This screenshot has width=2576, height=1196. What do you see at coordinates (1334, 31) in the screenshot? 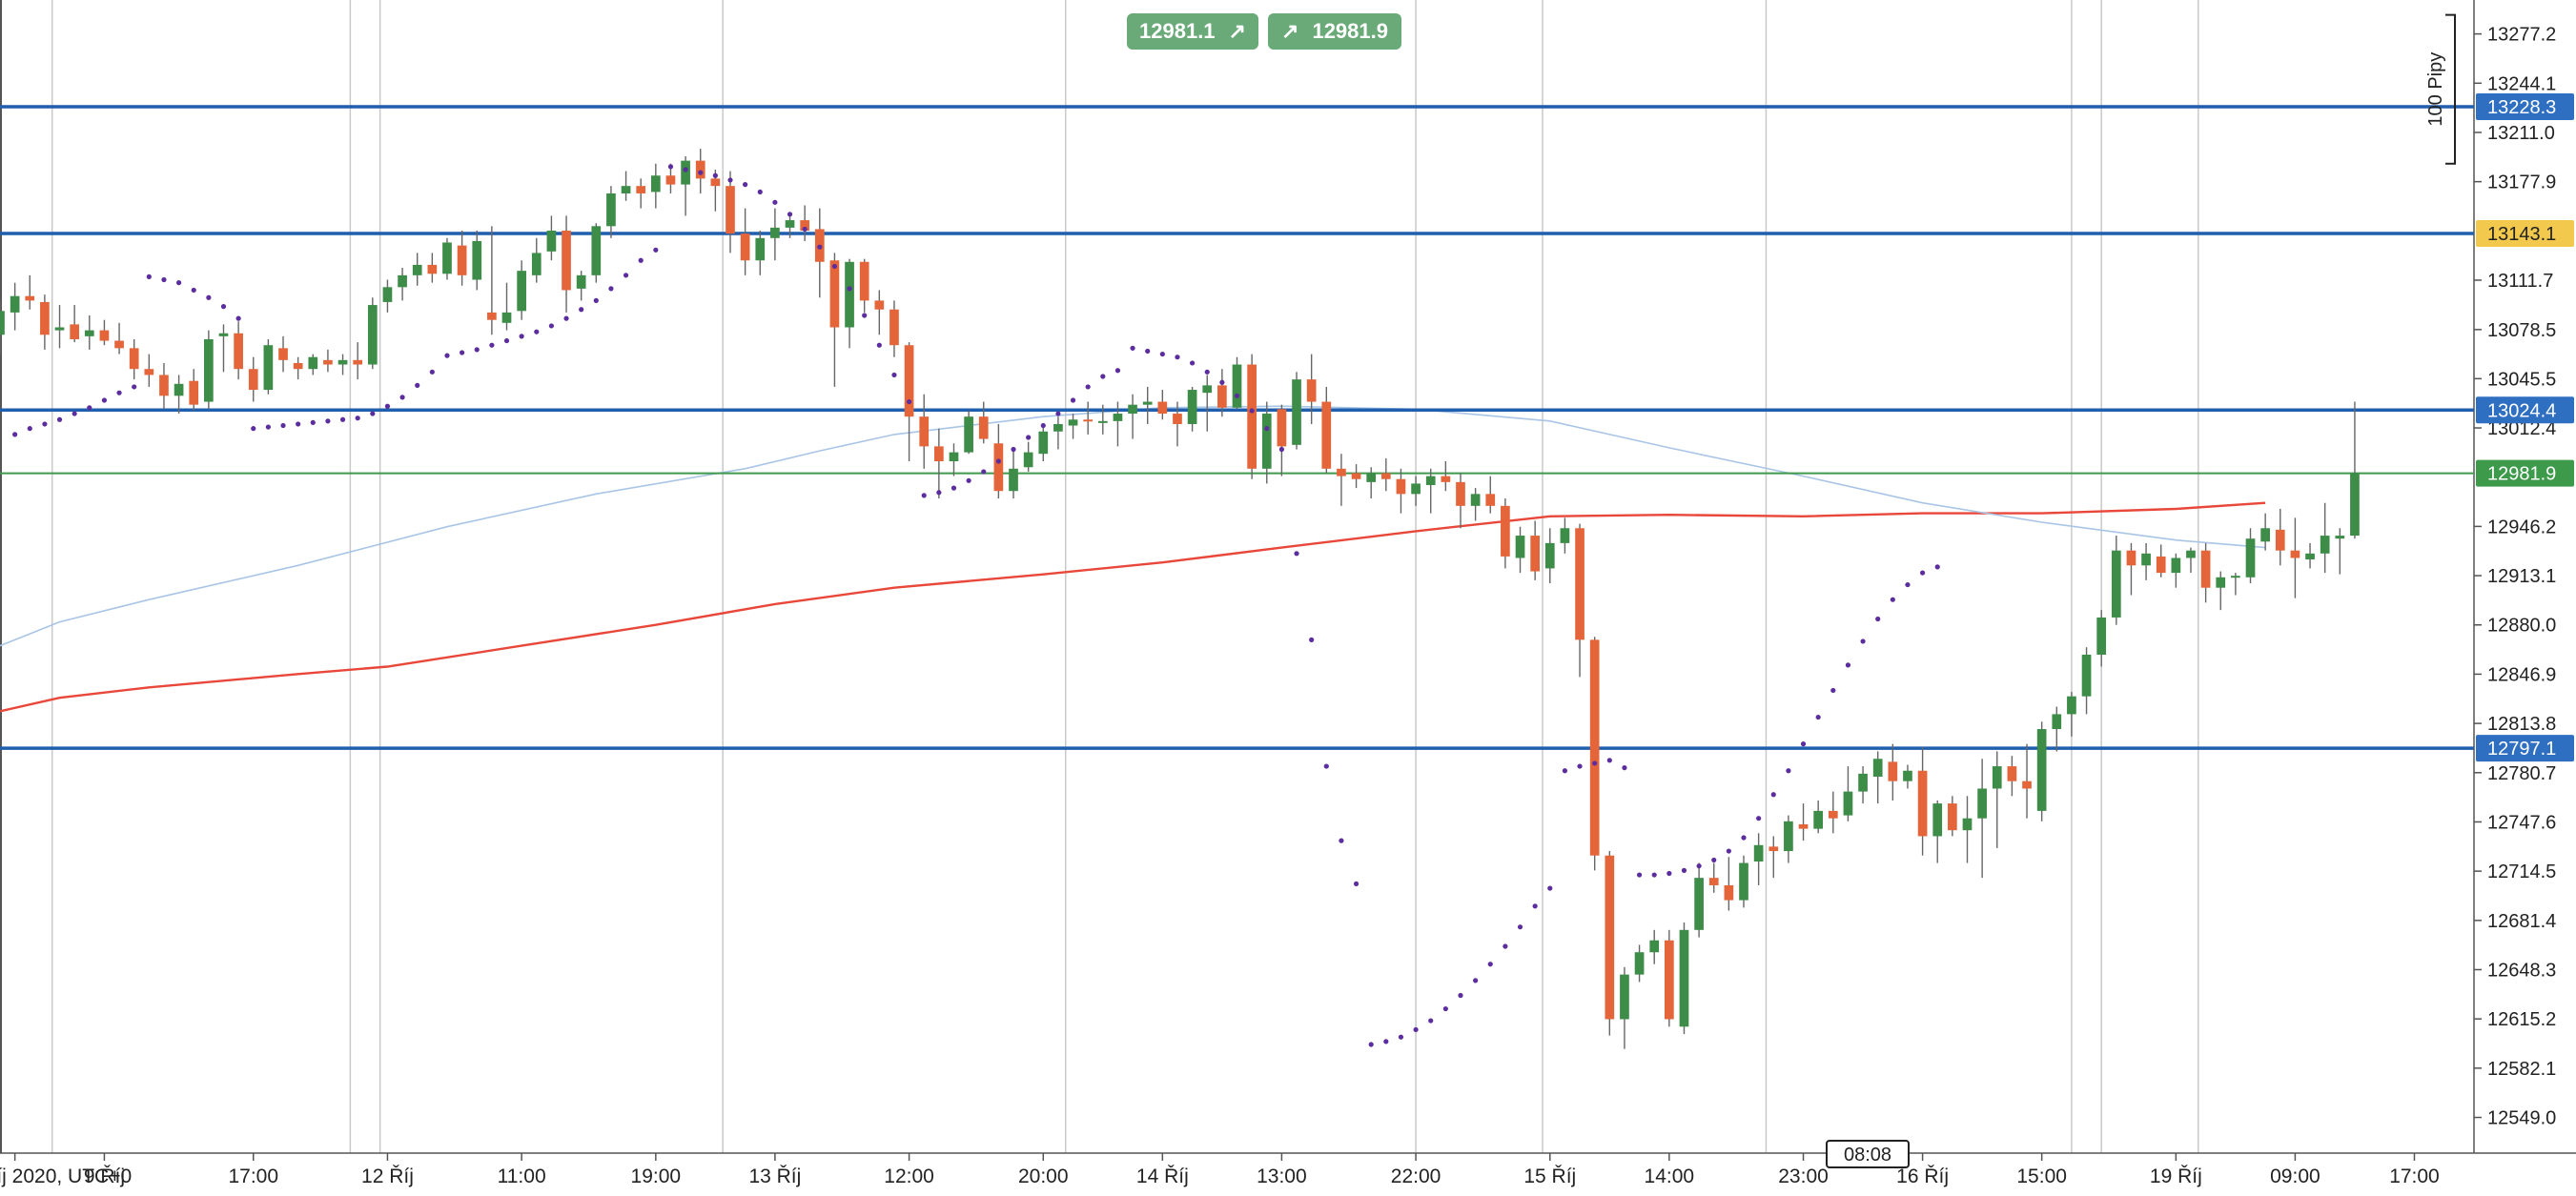
I see `buy-price-button: ↗ 12981.9` at bounding box center [1334, 31].